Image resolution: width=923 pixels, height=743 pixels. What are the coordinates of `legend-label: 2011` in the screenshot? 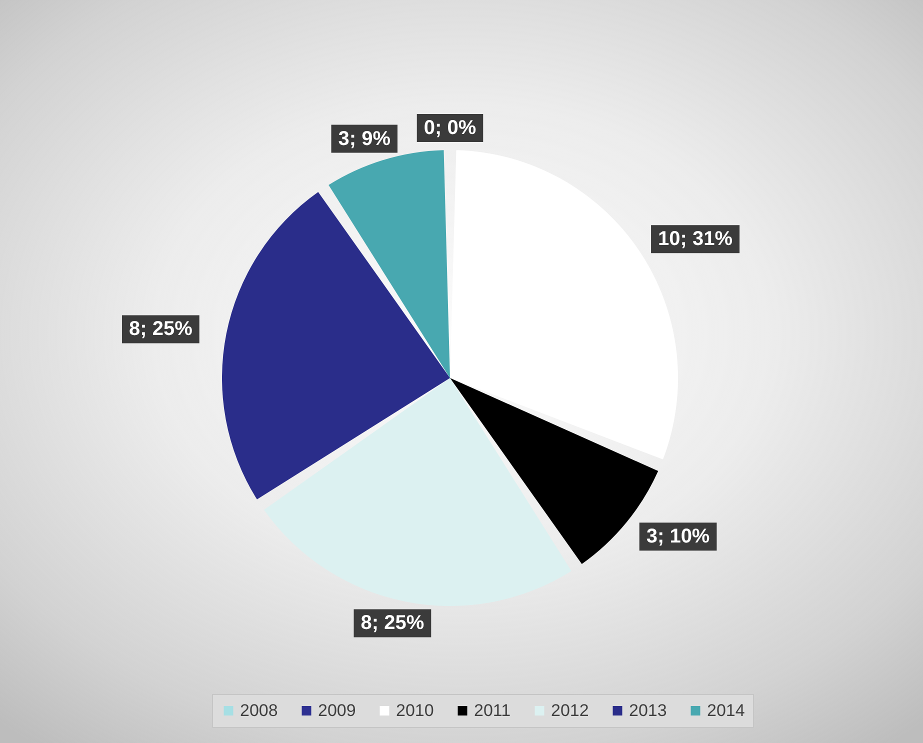 It's located at (492, 710).